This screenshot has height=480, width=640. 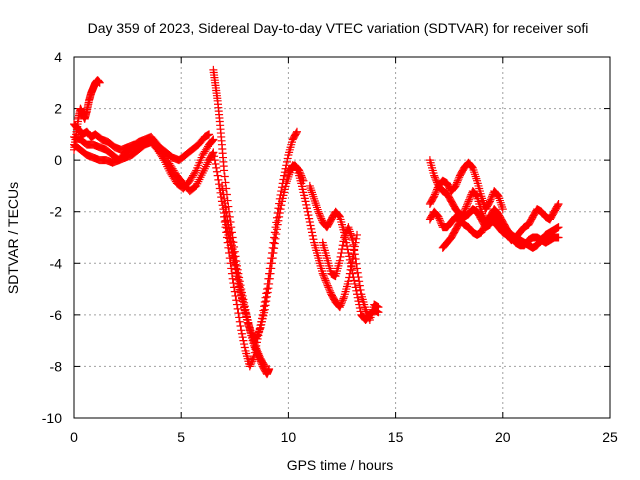 What do you see at coordinates (52, 418) in the screenshot?
I see `y-tick-label: -10` at bounding box center [52, 418].